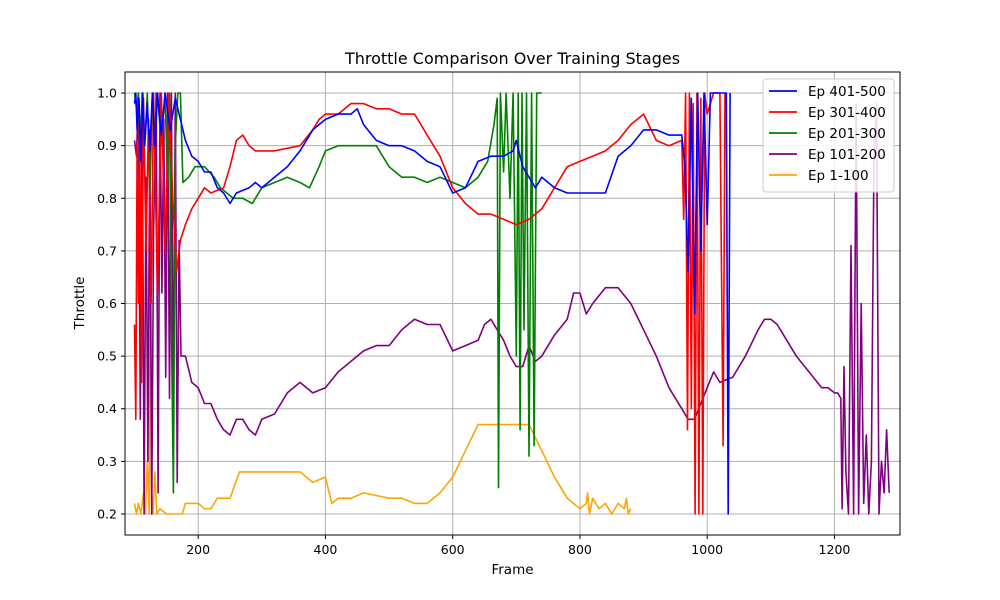  I want to click on x-tick-label: 1000, so click(707, 549).